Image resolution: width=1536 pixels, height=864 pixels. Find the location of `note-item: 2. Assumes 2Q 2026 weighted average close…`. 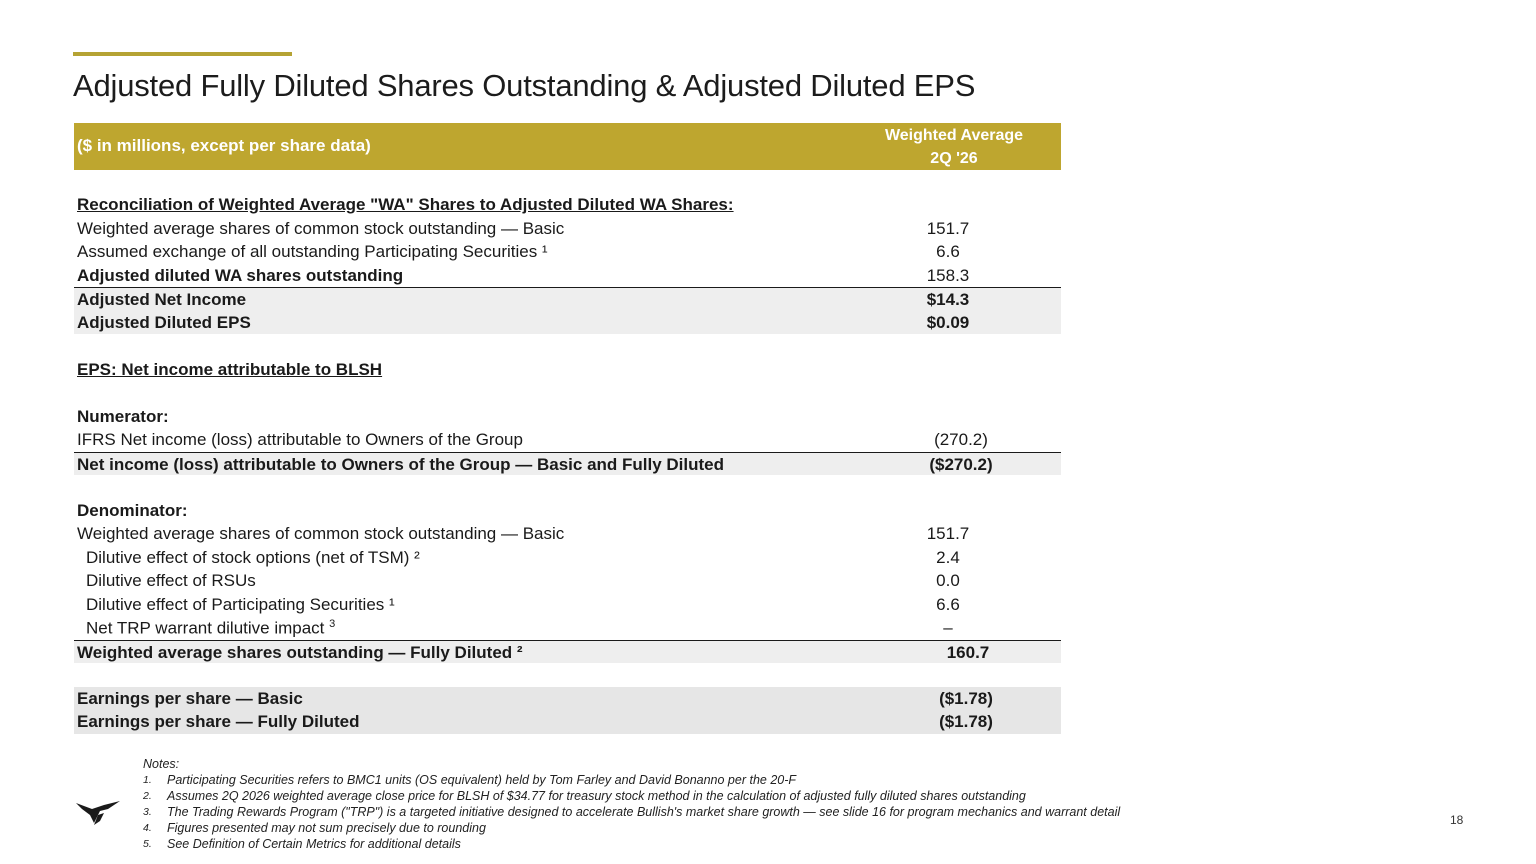

note-item: 2. Assumes 2Q 2026 weighted average close… is located at coordinates (631, 796).